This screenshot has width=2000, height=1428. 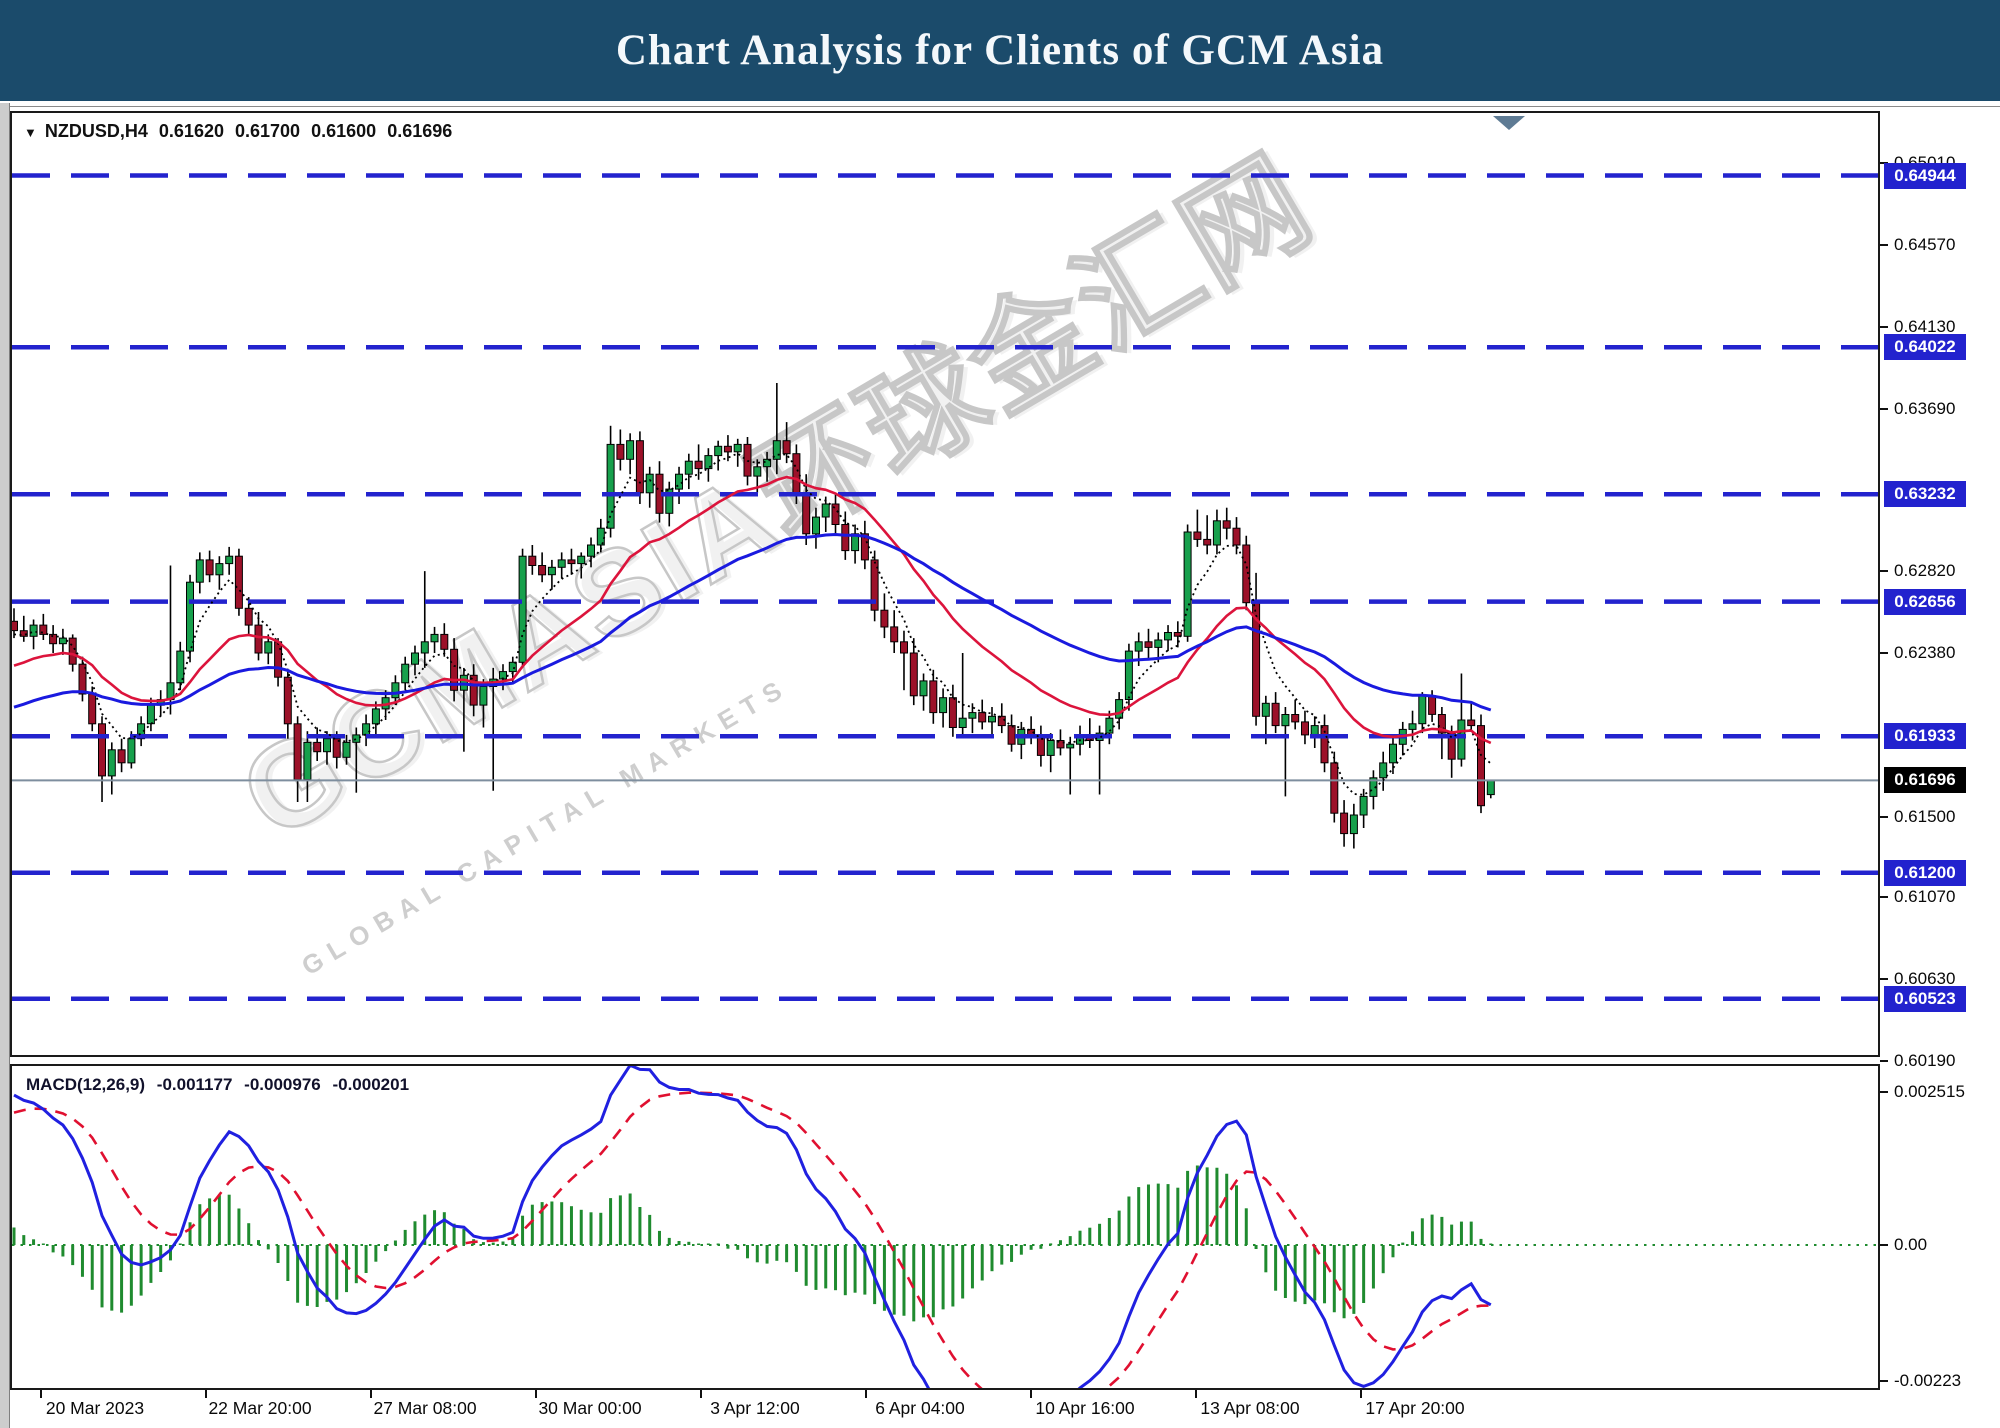 What do you see at coordinates (86, 1084) in the screenshot?
I see `macd-label: MACD(12,26,9)` at bounding box center [86, 1084].